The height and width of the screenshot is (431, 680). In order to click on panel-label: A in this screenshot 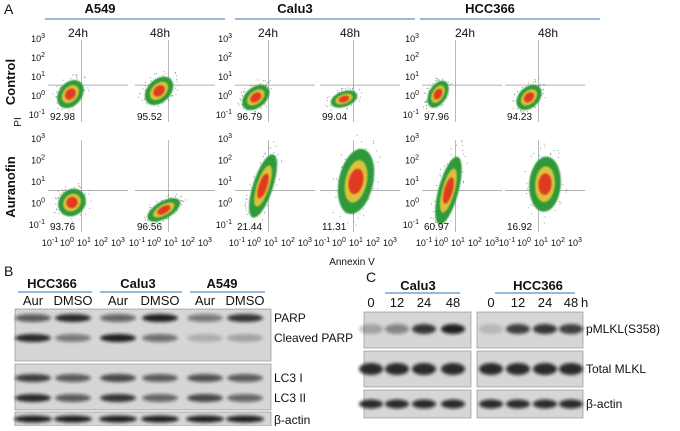, I will do `click(9, 9)`.